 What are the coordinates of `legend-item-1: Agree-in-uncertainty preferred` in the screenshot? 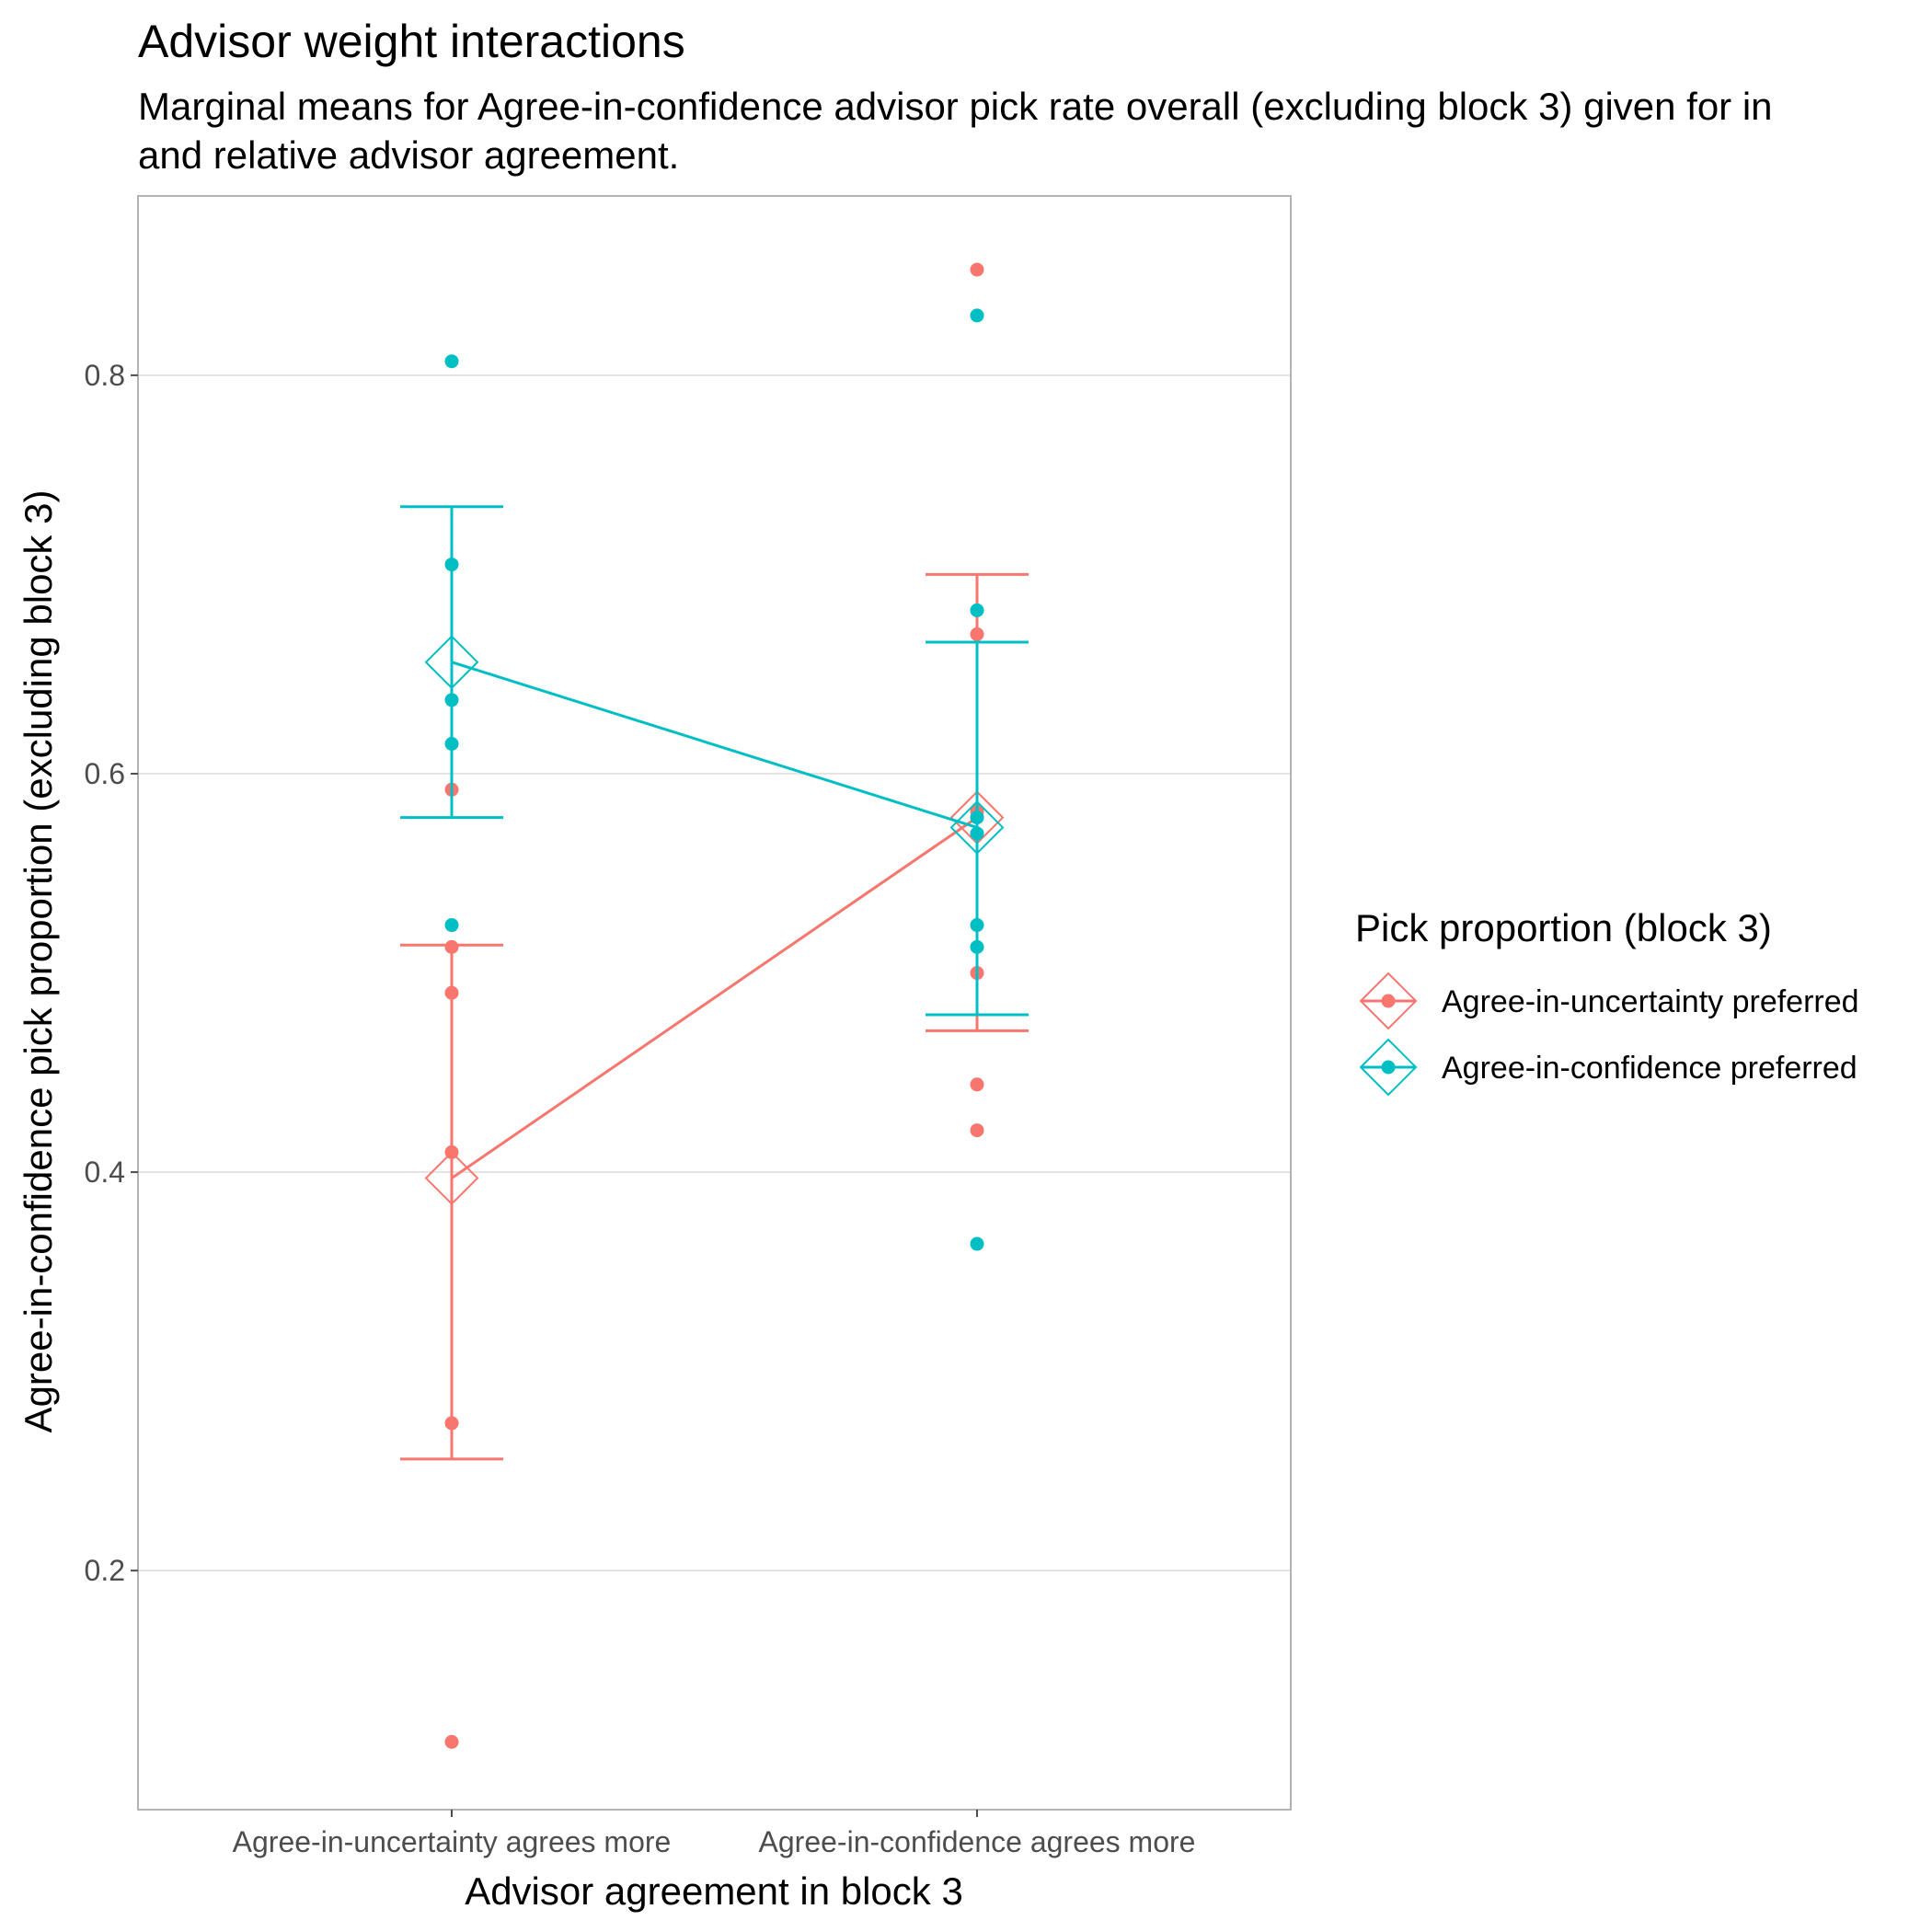 It's located at (1609, 1001).